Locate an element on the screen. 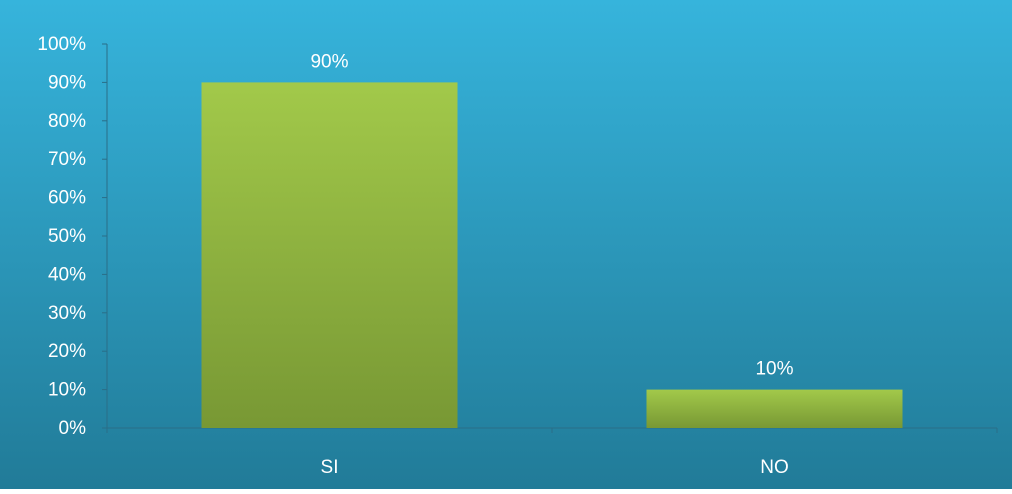 The width and height of the screenshot is (1012, 494). y-tick-label: 60% is located at coordinates (67, 198).